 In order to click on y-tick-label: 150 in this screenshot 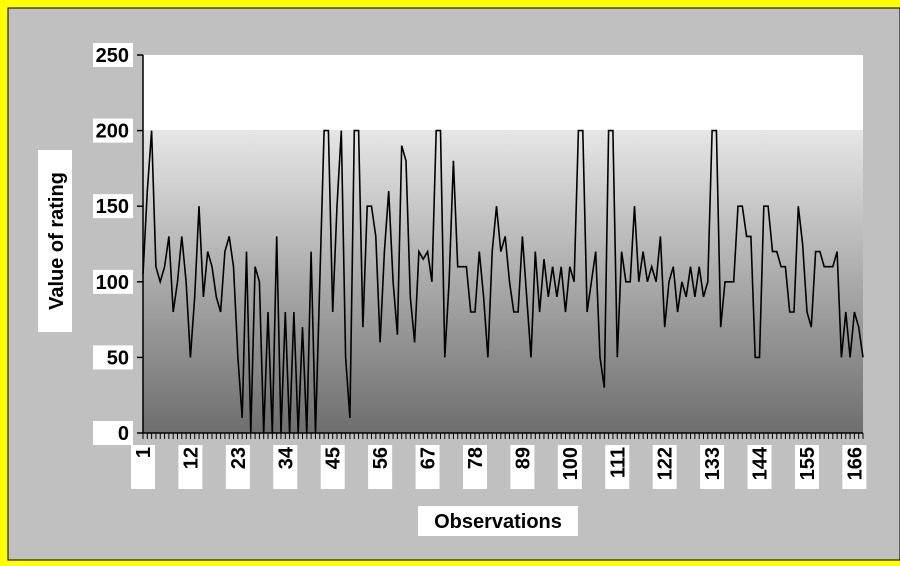, I will do `click(112, 207)`.